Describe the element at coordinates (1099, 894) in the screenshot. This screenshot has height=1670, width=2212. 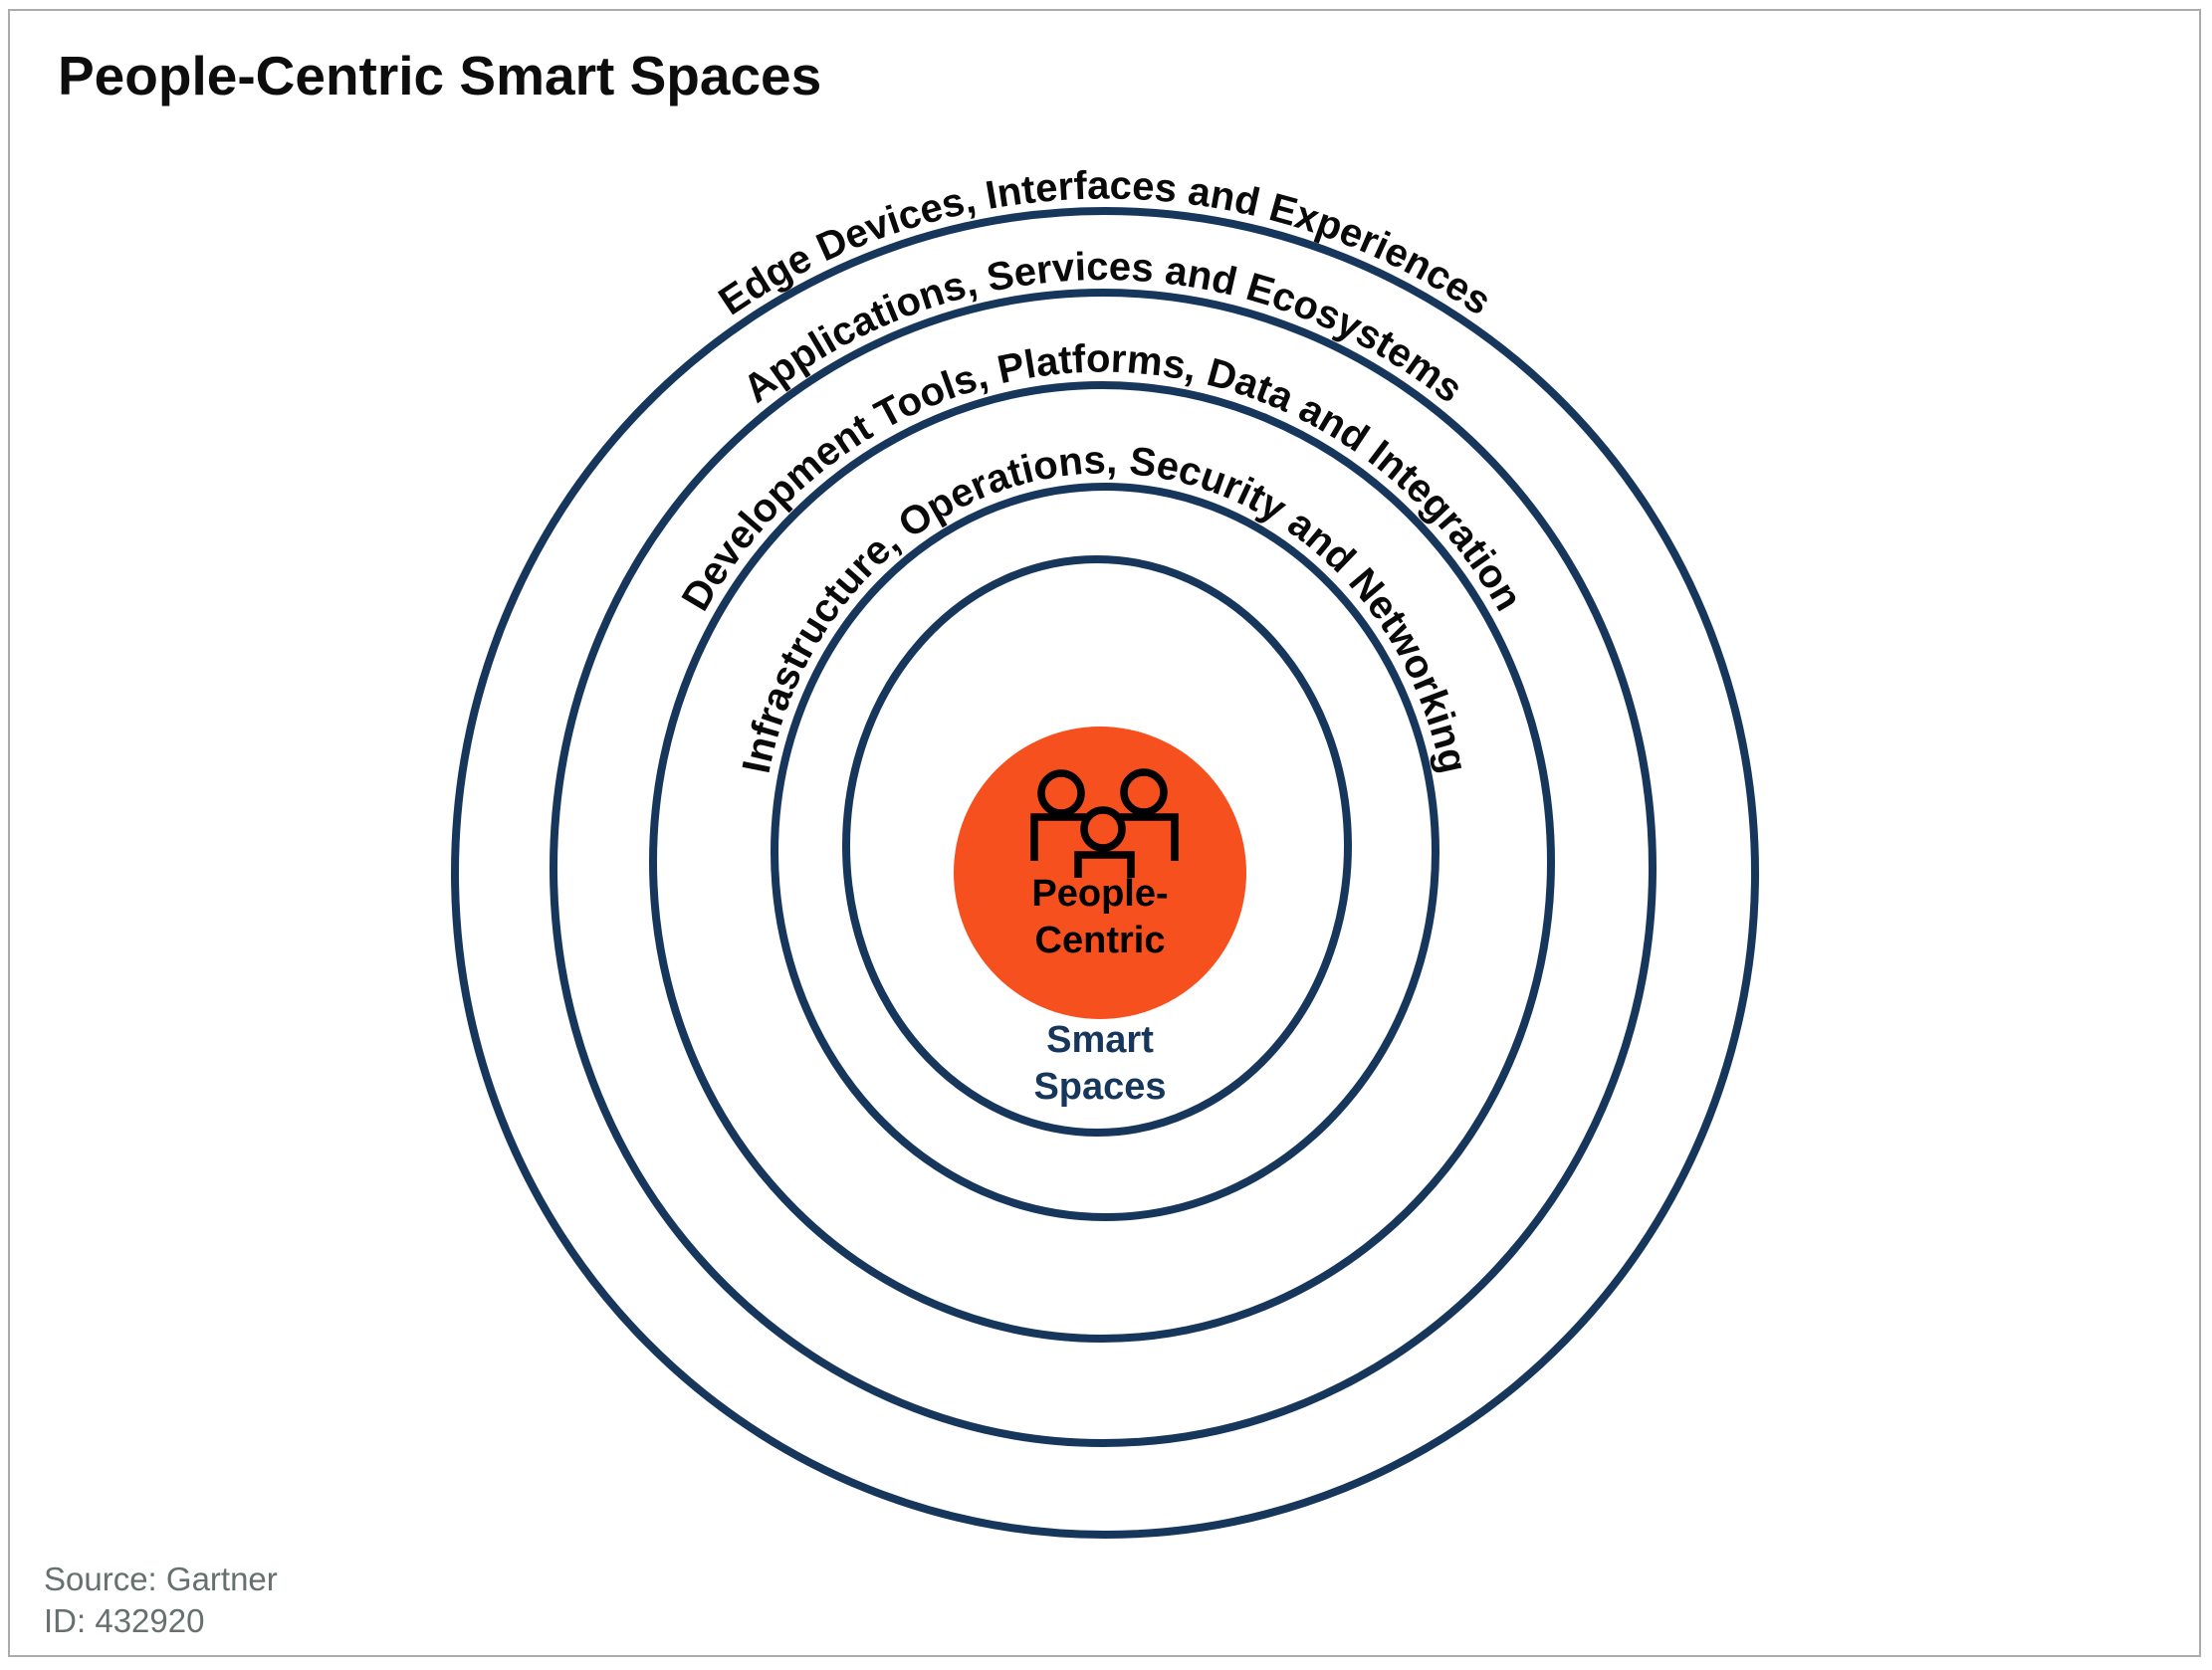
I see `center-label-line1: People-` at that location.